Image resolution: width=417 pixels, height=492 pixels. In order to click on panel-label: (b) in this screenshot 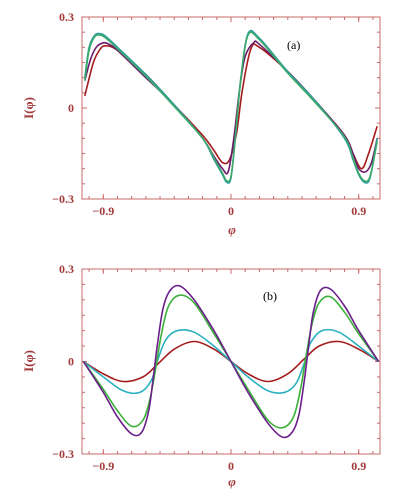, I will do `click(270, 296)`.